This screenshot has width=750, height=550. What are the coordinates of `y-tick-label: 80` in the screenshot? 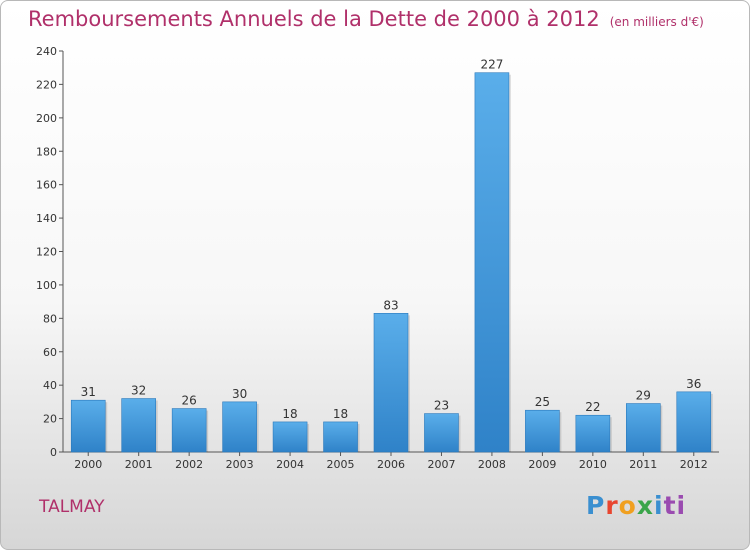 It's located at (50, 318).